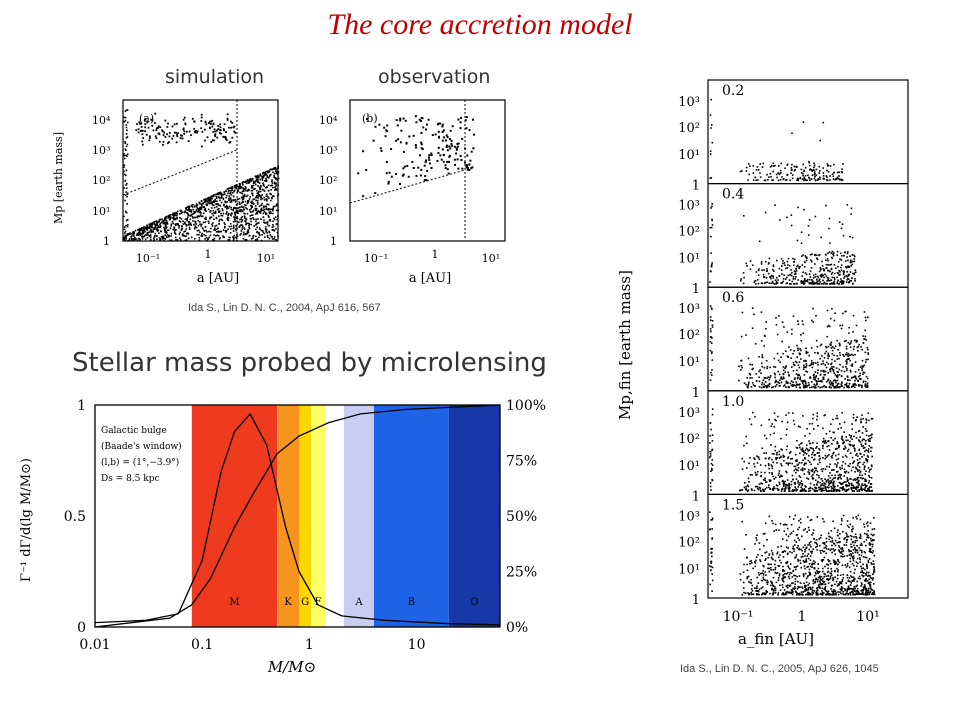 The image size is (960, 720). Describe the element at coordinates (101, 211) in the screenshot. I see `panel-a-ytick: 10¹` at that location.